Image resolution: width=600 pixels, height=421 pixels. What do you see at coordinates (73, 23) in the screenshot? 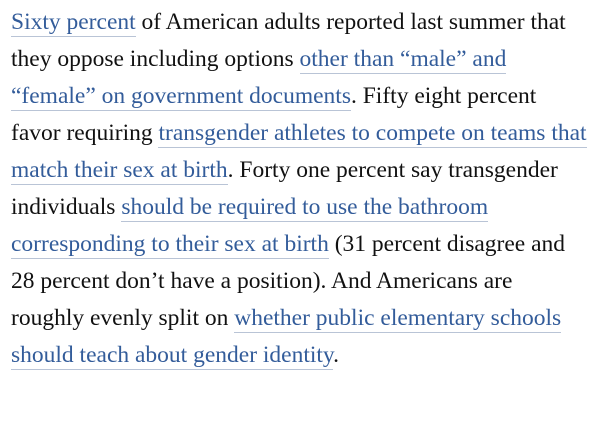
I see `link-sixty-percent: Sixty percent` at bounding box center [73, 23].